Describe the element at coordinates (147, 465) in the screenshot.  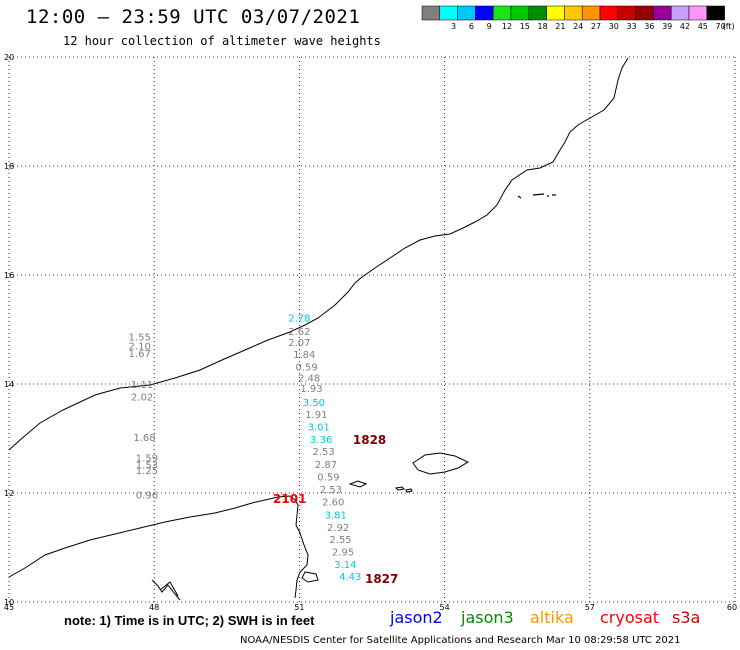
I see `wave-height-value: 1.53` at that location.